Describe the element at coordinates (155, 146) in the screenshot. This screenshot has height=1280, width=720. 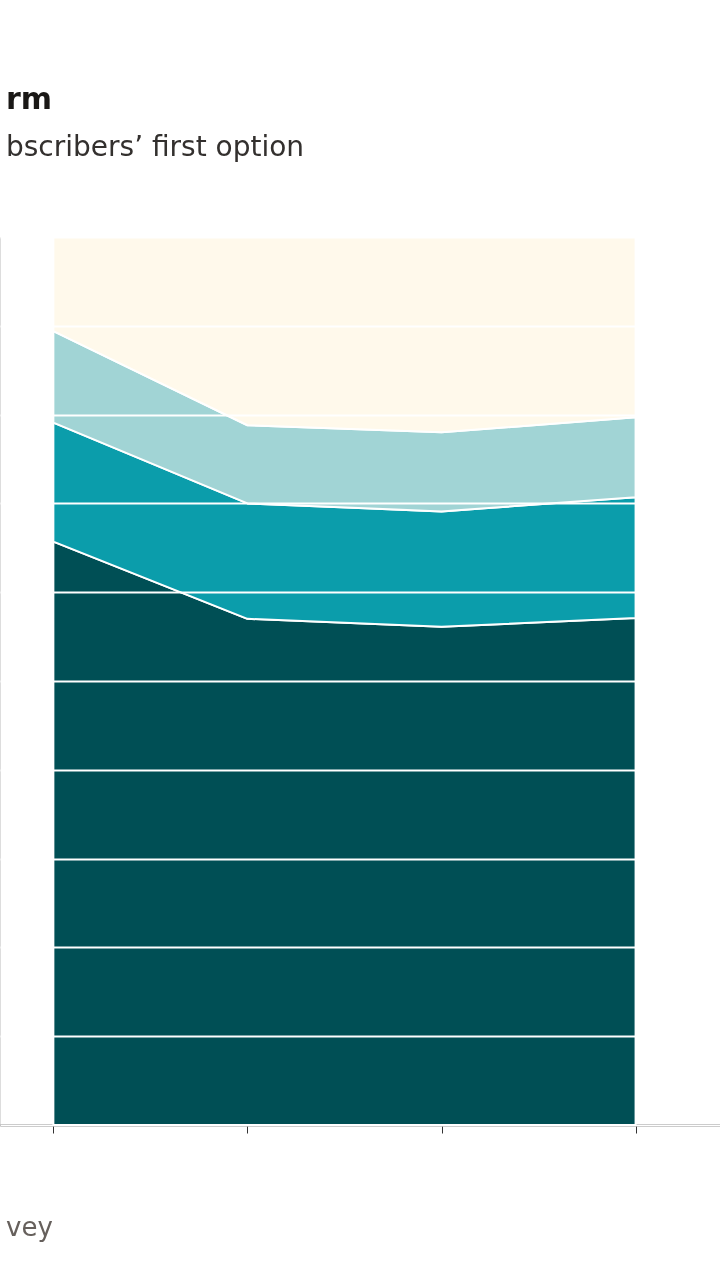
I see `chart-subtitle: bscribers’ first option` at that location.